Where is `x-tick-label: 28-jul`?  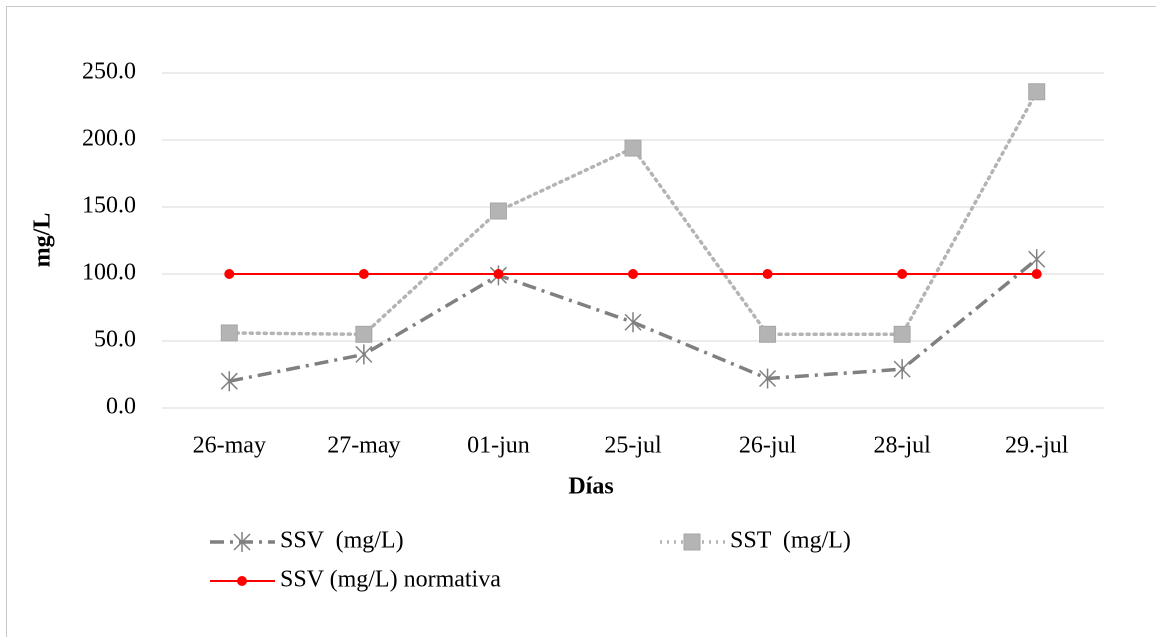
x-tick-label: 28-jul is located at coordinates (902, 446).